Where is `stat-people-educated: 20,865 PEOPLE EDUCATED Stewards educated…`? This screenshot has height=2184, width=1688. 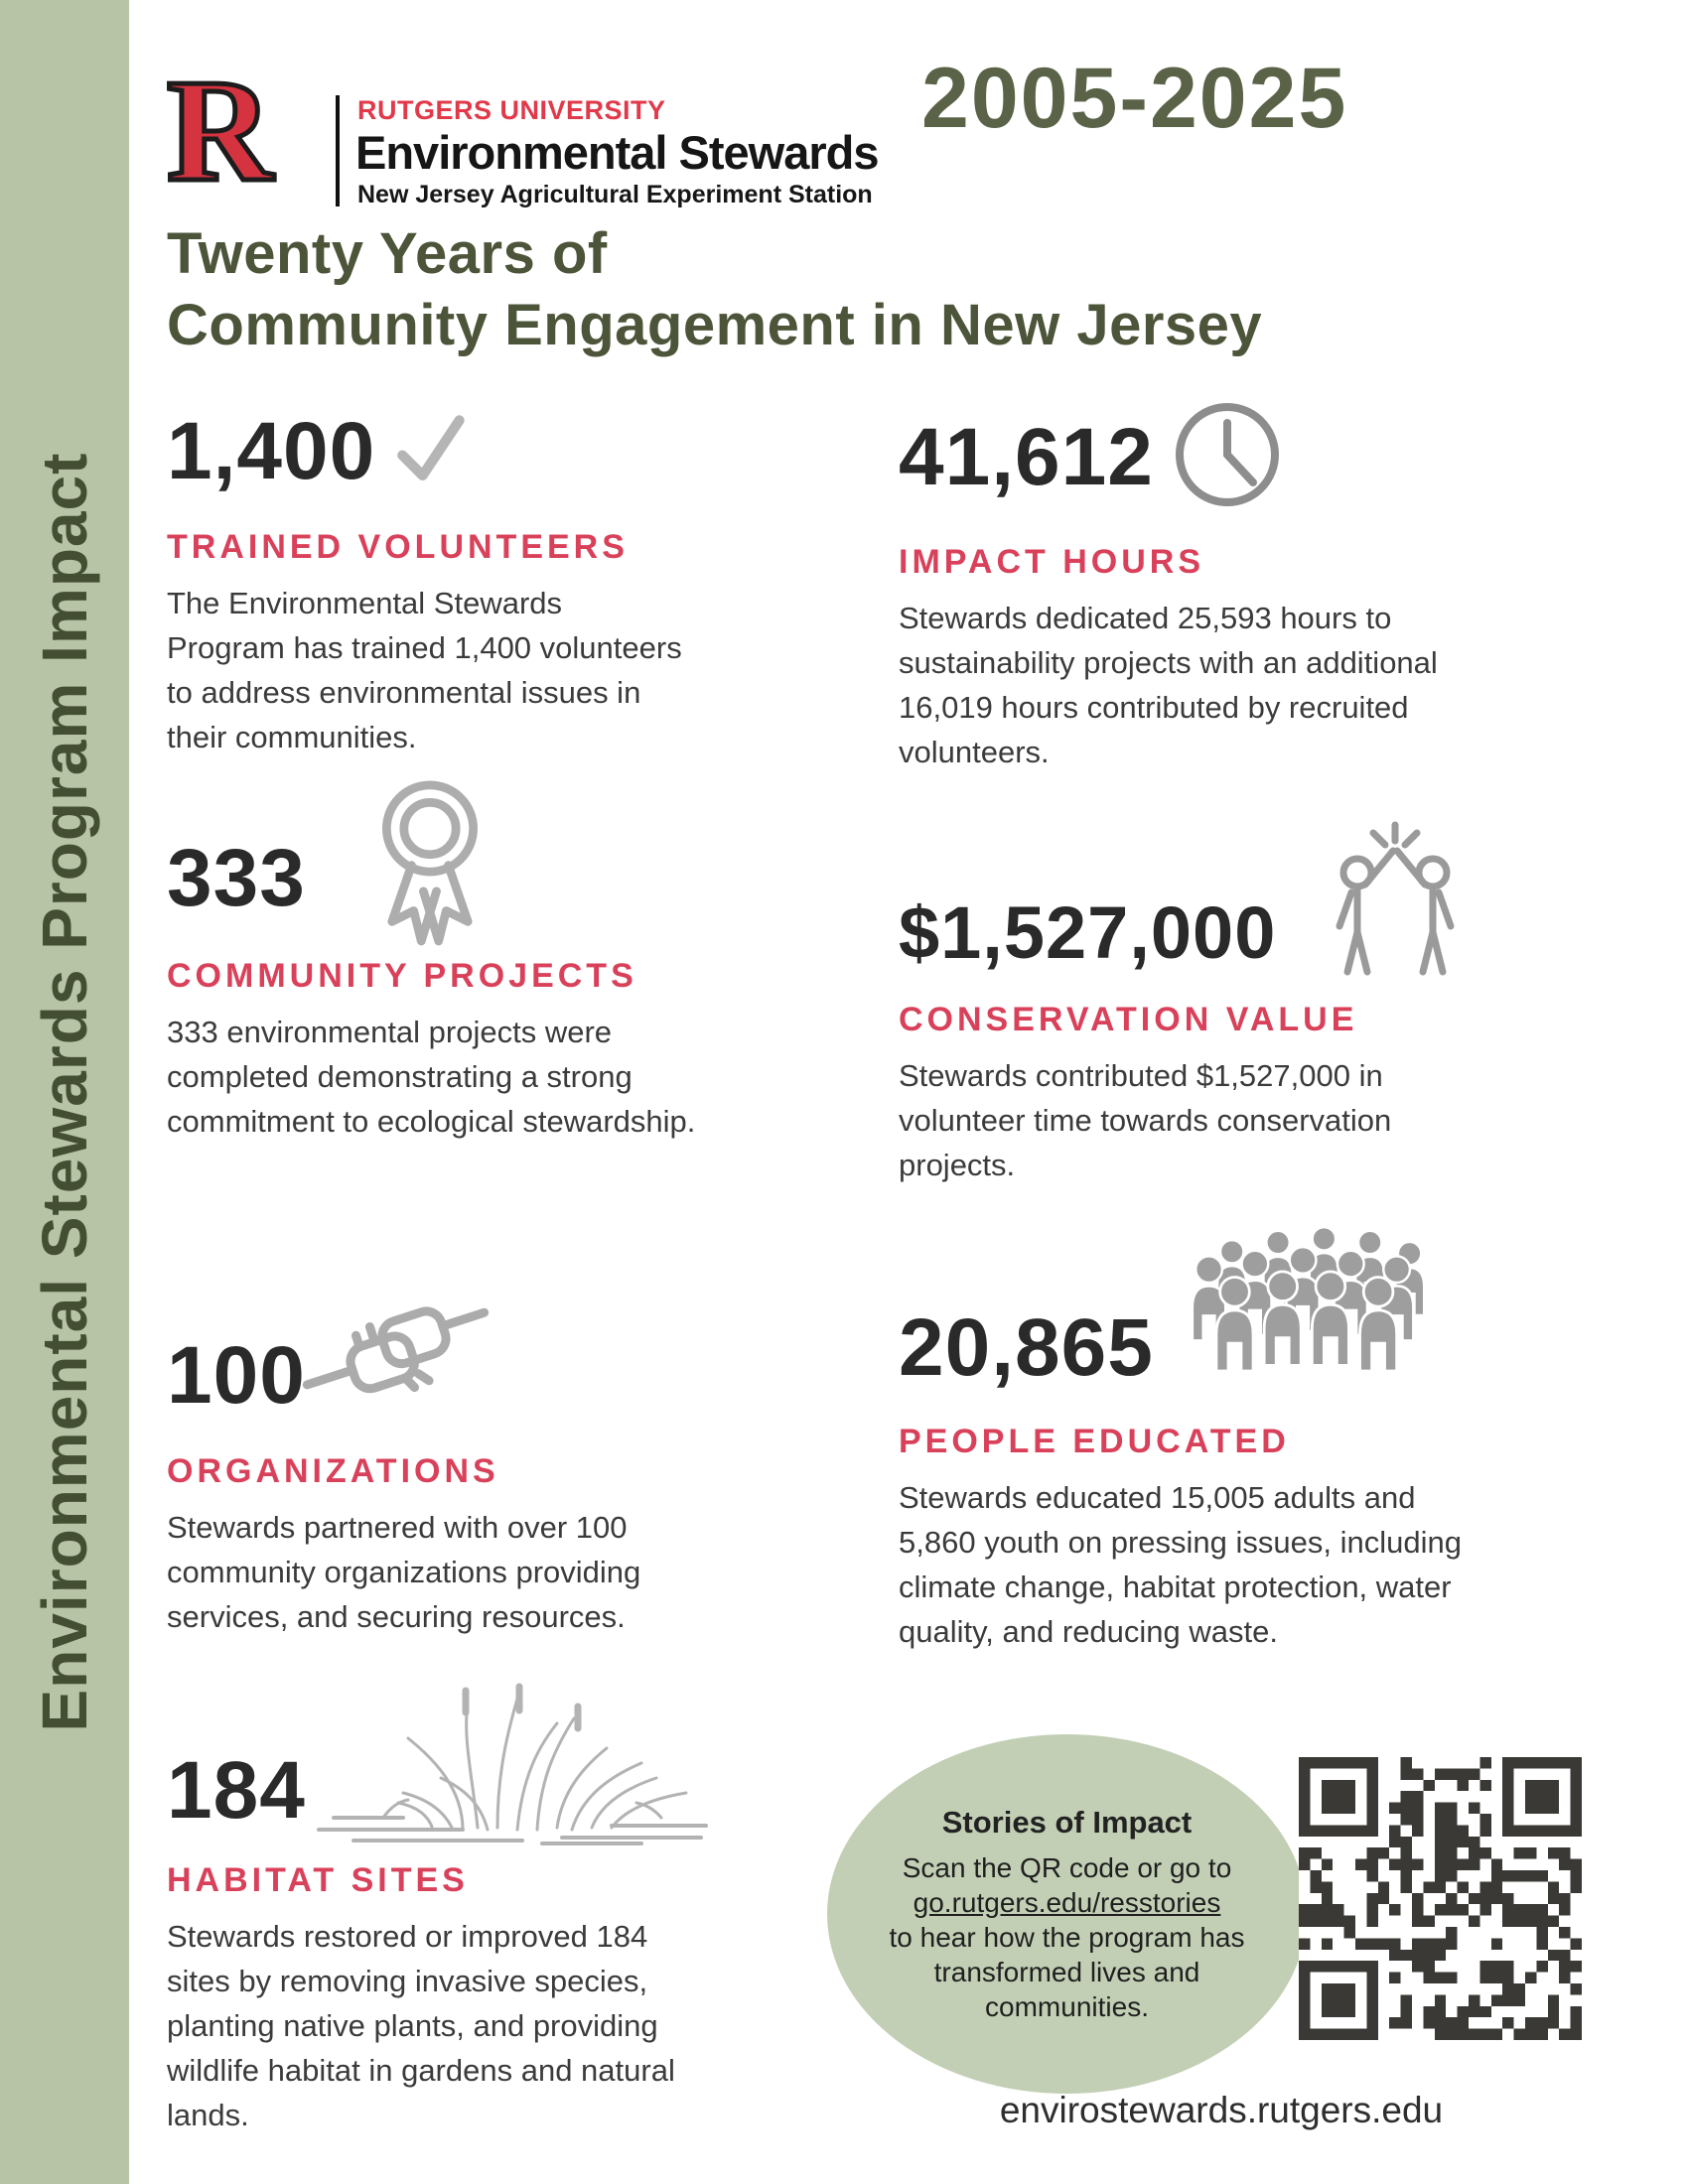 stat-people-educated: 20,865 PEOPLE EDUCATED Stewards educated… is located at coordinates (1189, 1440).